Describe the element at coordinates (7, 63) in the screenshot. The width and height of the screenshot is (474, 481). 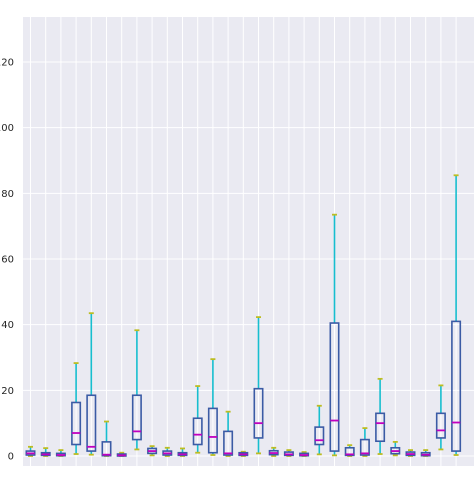
I see `y-tick-label: 120` at that location.